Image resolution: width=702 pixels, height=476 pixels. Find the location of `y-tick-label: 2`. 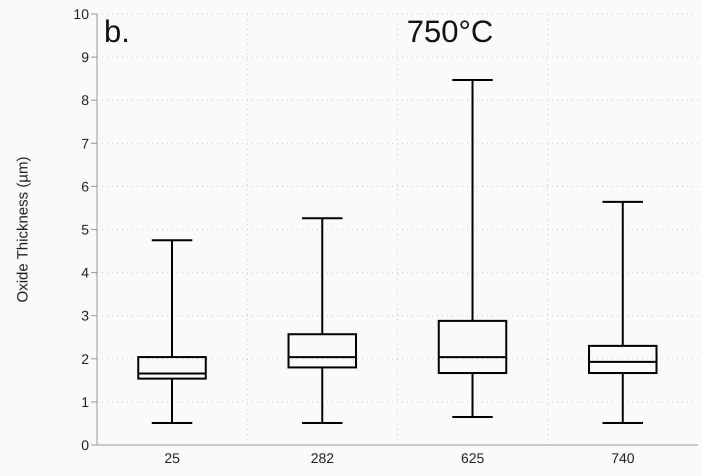

y-tick-label: 2 is located at coordinates (85, 358).